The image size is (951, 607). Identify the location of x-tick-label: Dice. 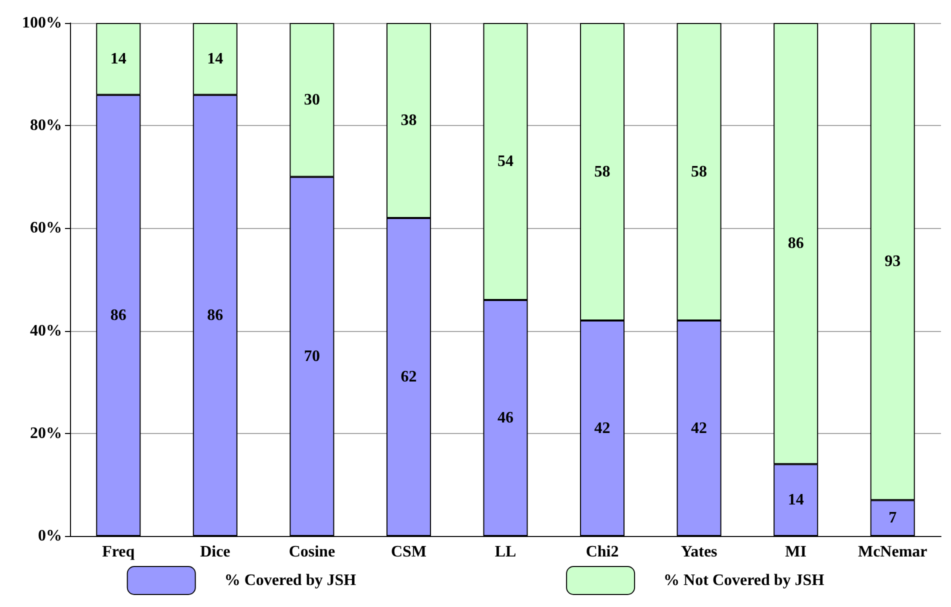
(215, 552).